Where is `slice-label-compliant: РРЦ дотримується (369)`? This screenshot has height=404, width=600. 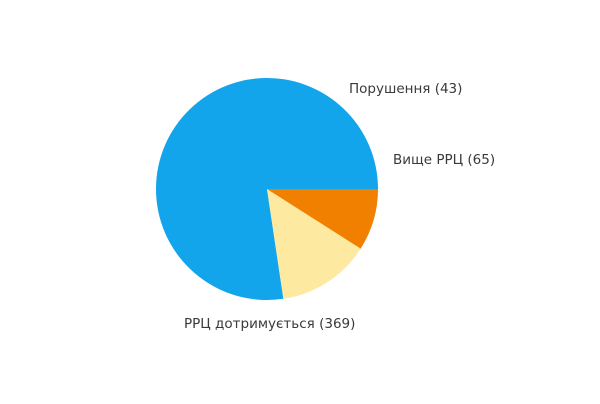 slice-label-compliant: РРЦ дотримується (369) is located at coordinates (270, 324).